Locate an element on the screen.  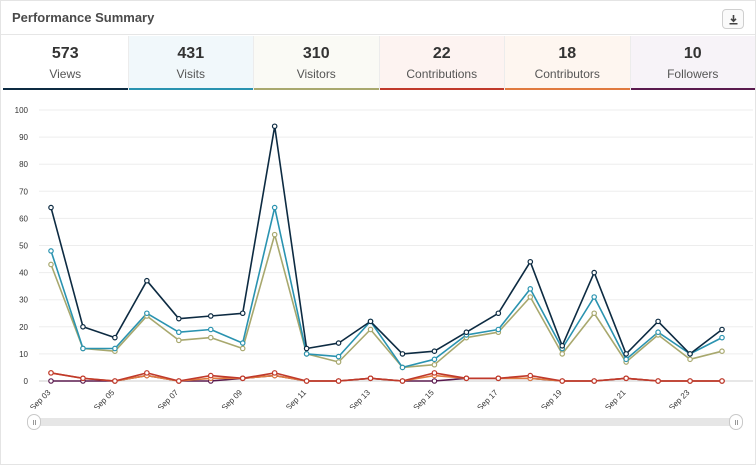
stat-label: Views is located at coordinates (65, 74).